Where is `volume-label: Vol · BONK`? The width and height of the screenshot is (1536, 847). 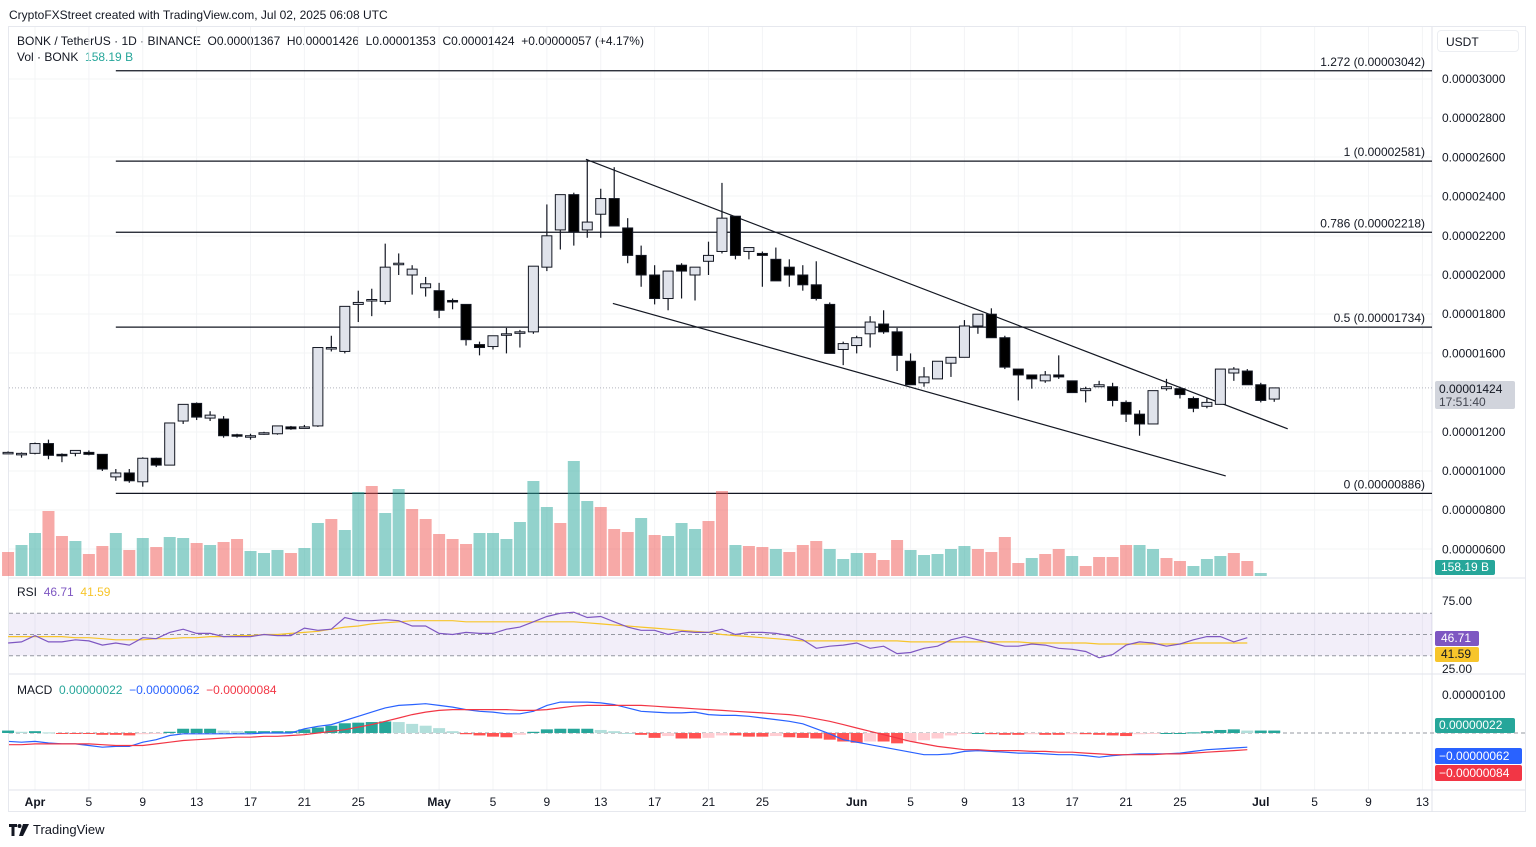 volume-label: Vol · BONK is located at coordinates (48, 57).